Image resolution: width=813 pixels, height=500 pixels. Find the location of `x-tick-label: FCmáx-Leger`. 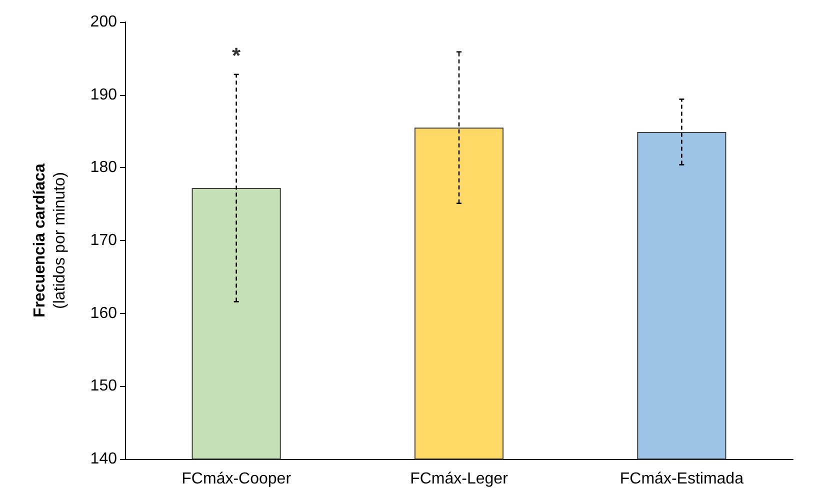

x-tick-label: FCmáx-Leger is located at coordinates (459, 479).